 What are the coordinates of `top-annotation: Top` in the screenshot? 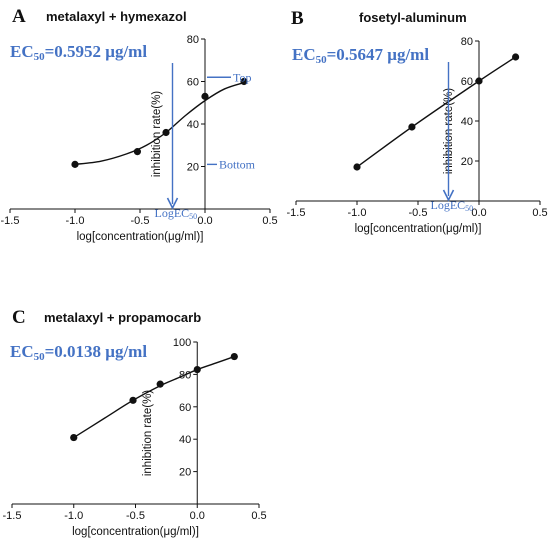 It's located at (242, 77).